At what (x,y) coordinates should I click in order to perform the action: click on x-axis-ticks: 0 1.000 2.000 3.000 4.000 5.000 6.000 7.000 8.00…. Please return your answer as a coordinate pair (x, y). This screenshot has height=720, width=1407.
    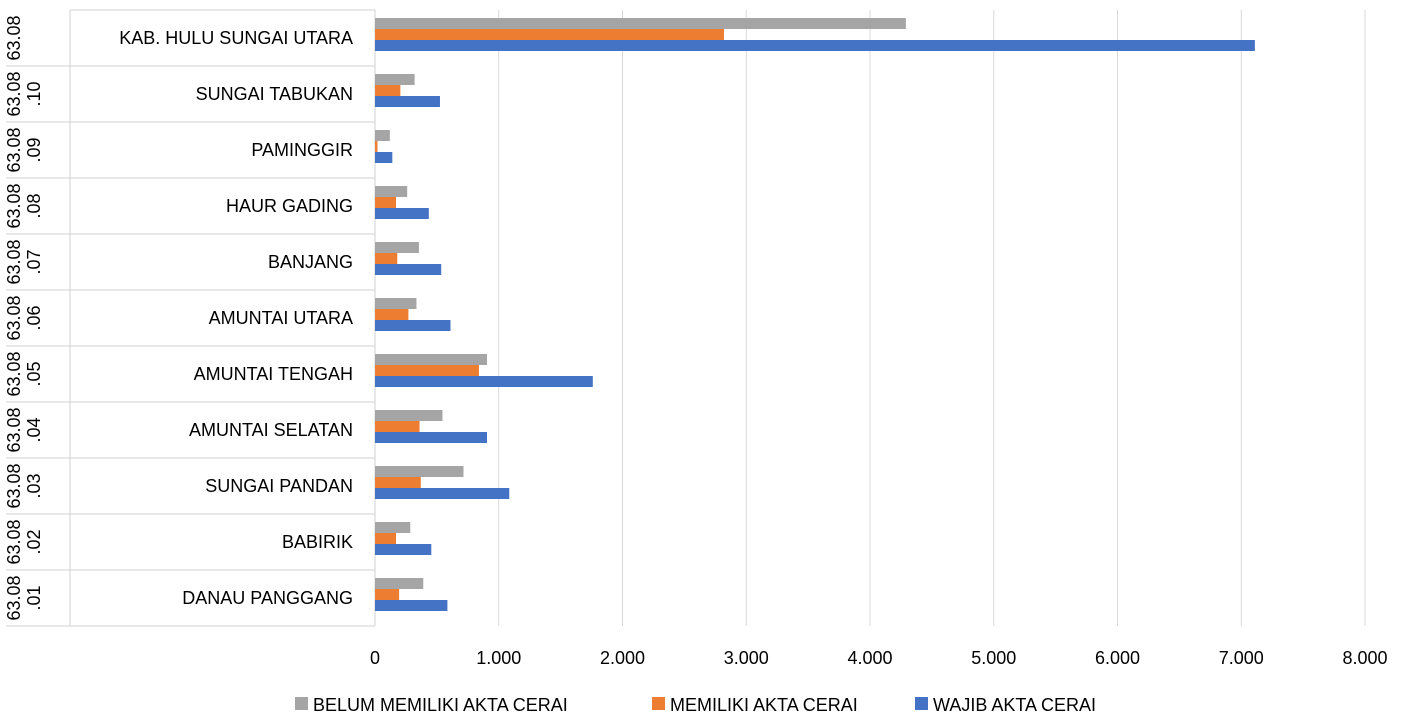
    Looking at the image, I should click on (879, 658).